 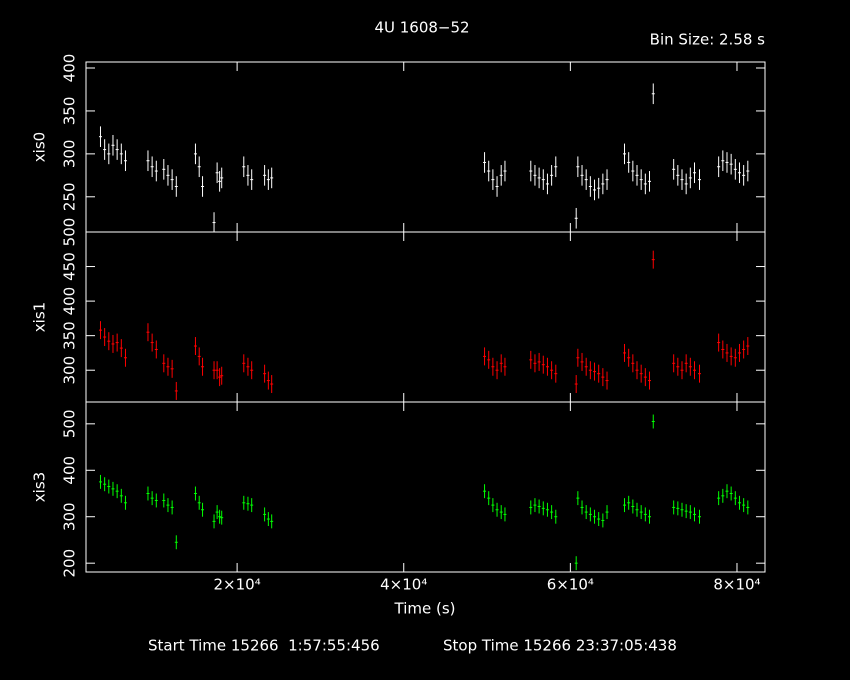 What do you see at coordinates (70, 563) in the screenshot?
I see `y-tick-label: 200` at bounding box center [70, 563].